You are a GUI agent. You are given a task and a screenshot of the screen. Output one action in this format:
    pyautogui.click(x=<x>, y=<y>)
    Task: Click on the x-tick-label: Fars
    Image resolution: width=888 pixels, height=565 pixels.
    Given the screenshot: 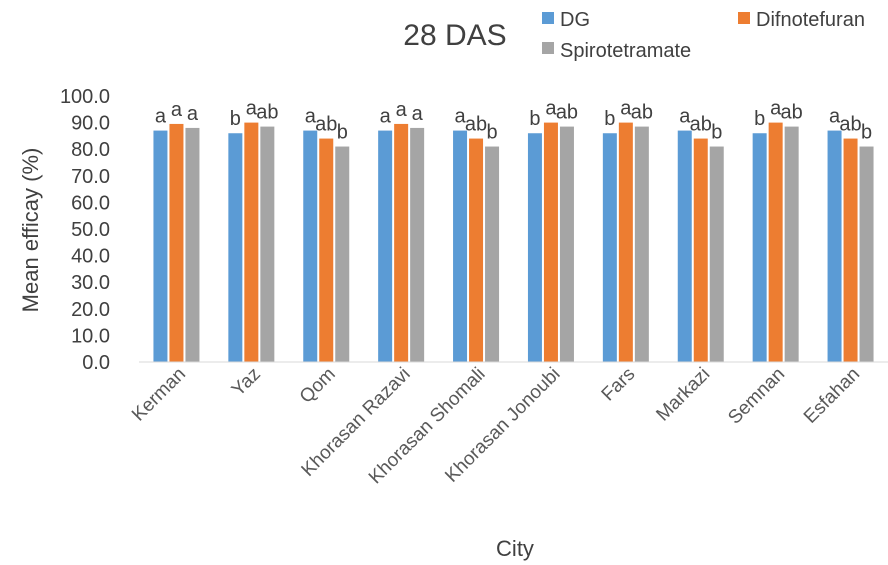 What is the action you would take?
    pyautogui.click(x=619, y=385)
    